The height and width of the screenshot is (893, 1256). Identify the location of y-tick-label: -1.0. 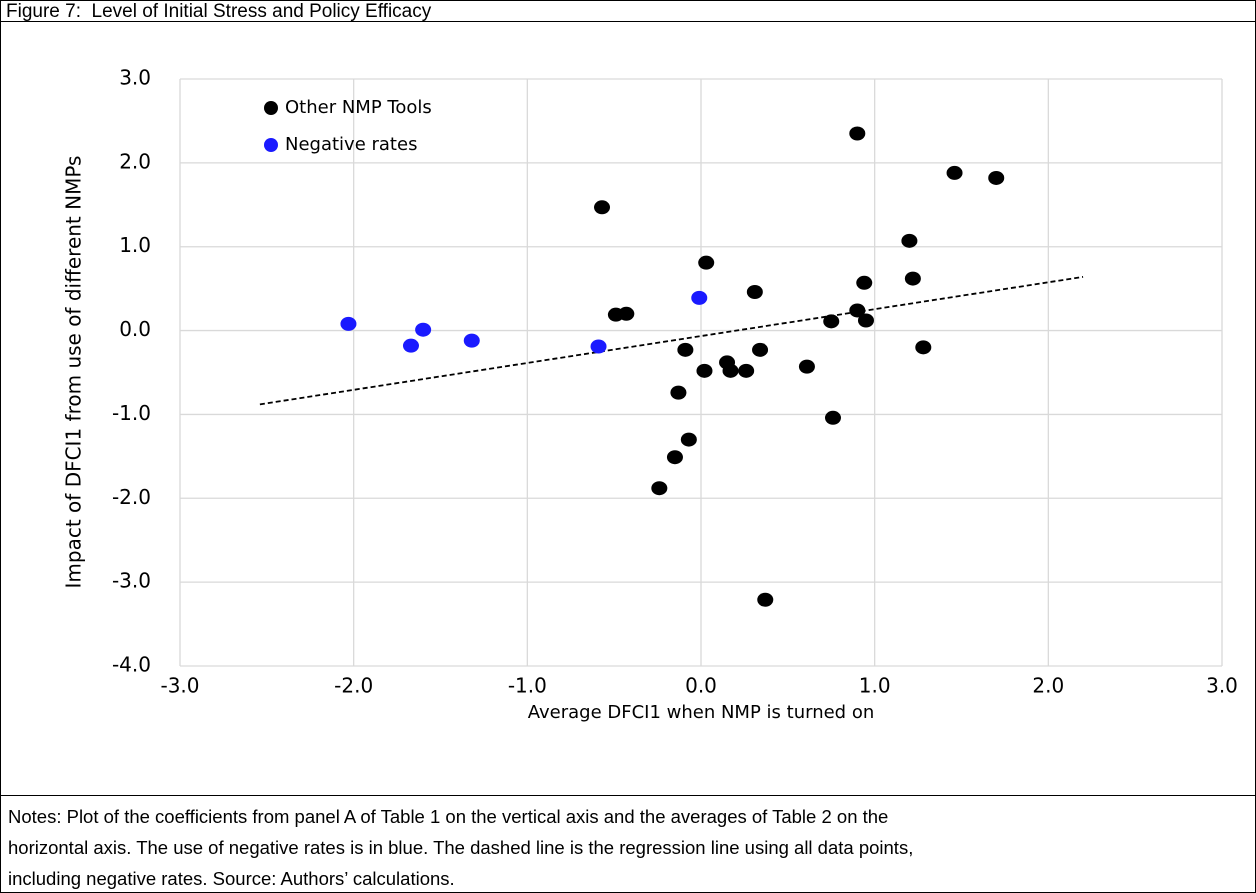
(131, 413).